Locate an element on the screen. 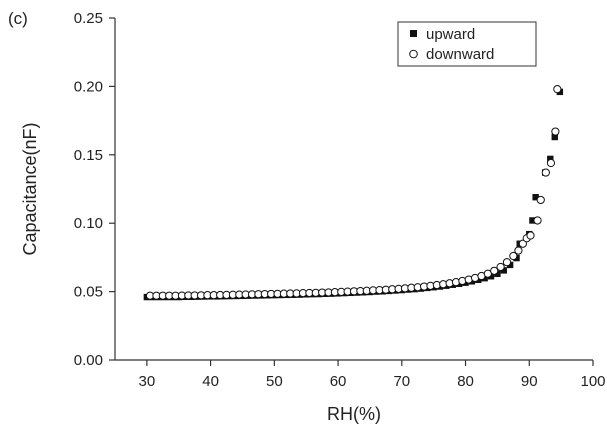 The height and width of the screenshot is (430, 607). x-tick-label: 70 is located at coordinates (401, 381).